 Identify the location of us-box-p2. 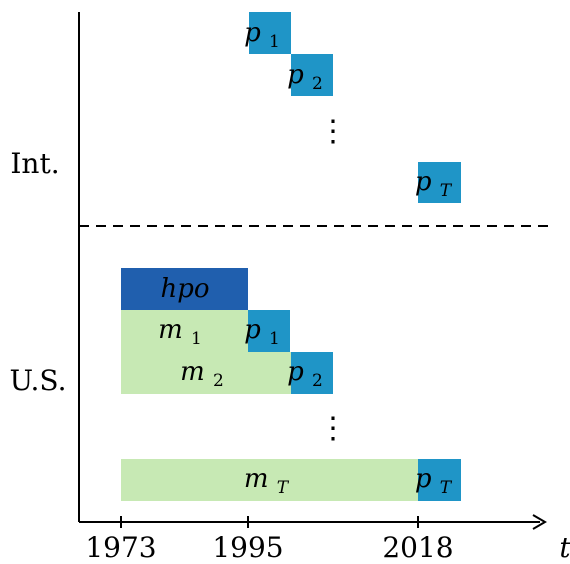
(312, 373).